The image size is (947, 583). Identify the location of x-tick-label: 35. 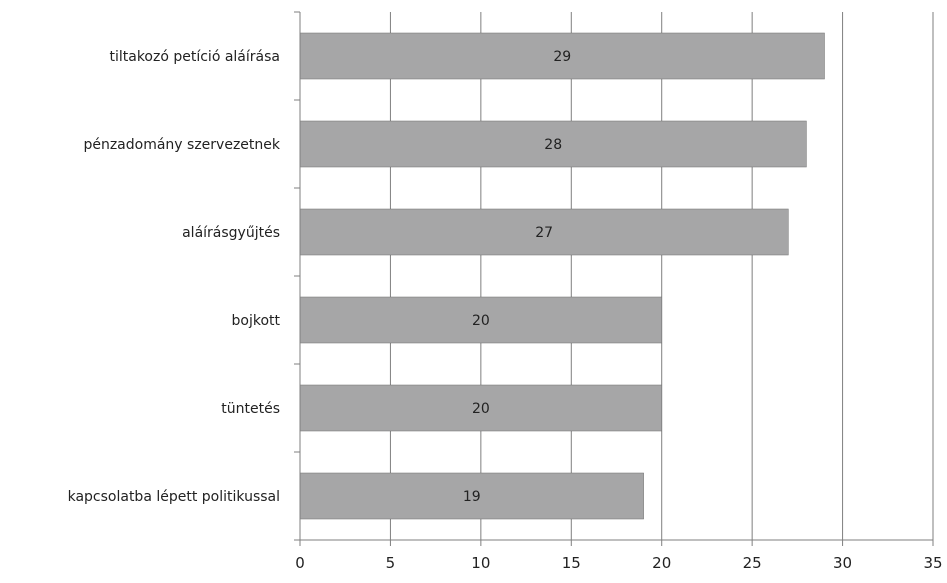
(932, 563).